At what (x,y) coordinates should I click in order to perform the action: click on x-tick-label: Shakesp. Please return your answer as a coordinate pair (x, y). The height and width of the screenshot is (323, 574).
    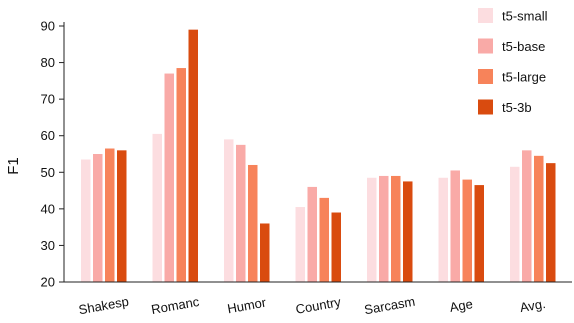
    Looking at the image, I should click on (103, 306).